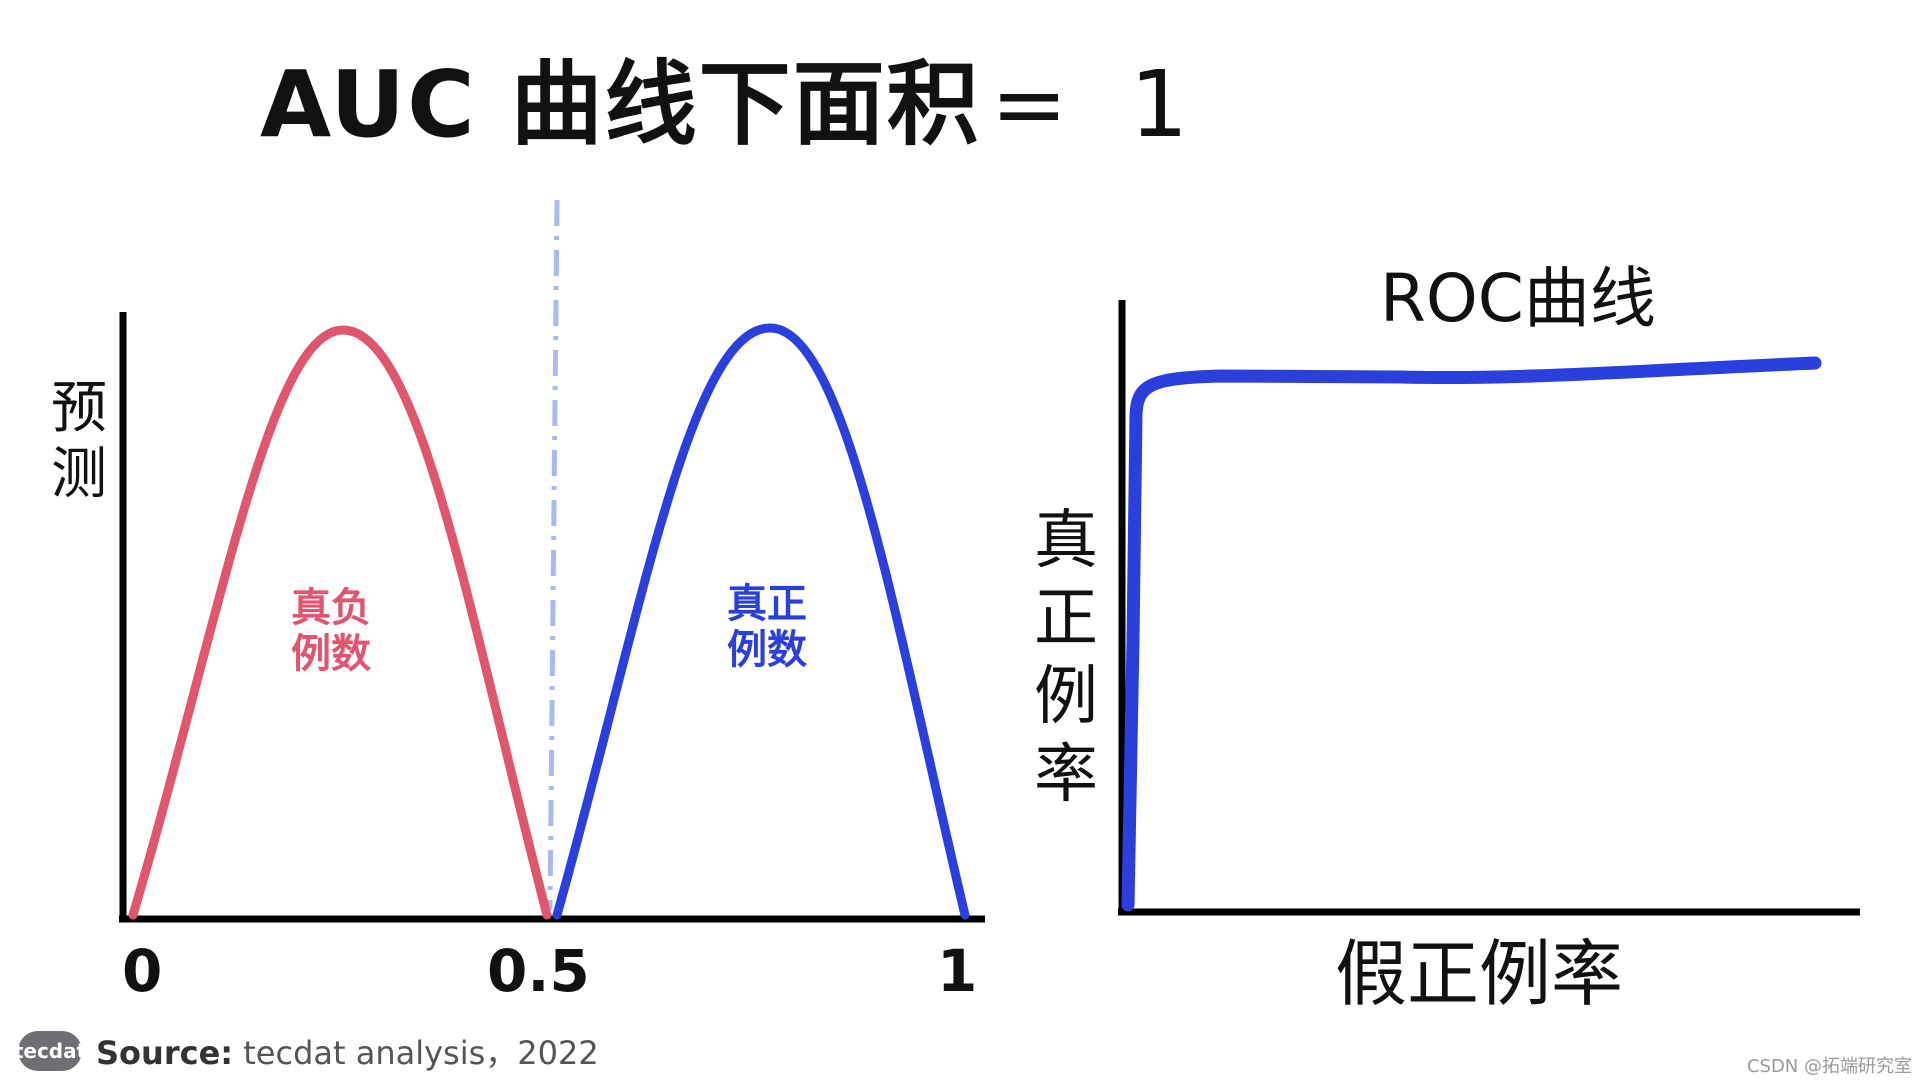 This screenshot has width=1920, height=1080. What do you see at coordinates (1066, 775) in the screenshot?
I see `roc-y-label-char: 率` at bounding box center [1066, 775].